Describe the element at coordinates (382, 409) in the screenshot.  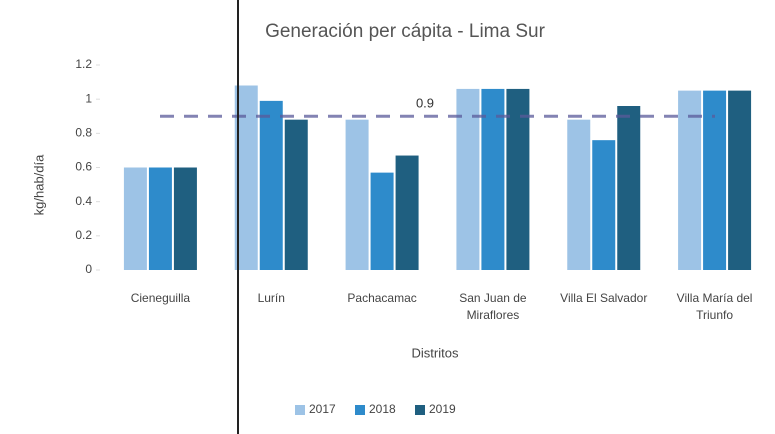
I see `legend-label: 2018` at that location.